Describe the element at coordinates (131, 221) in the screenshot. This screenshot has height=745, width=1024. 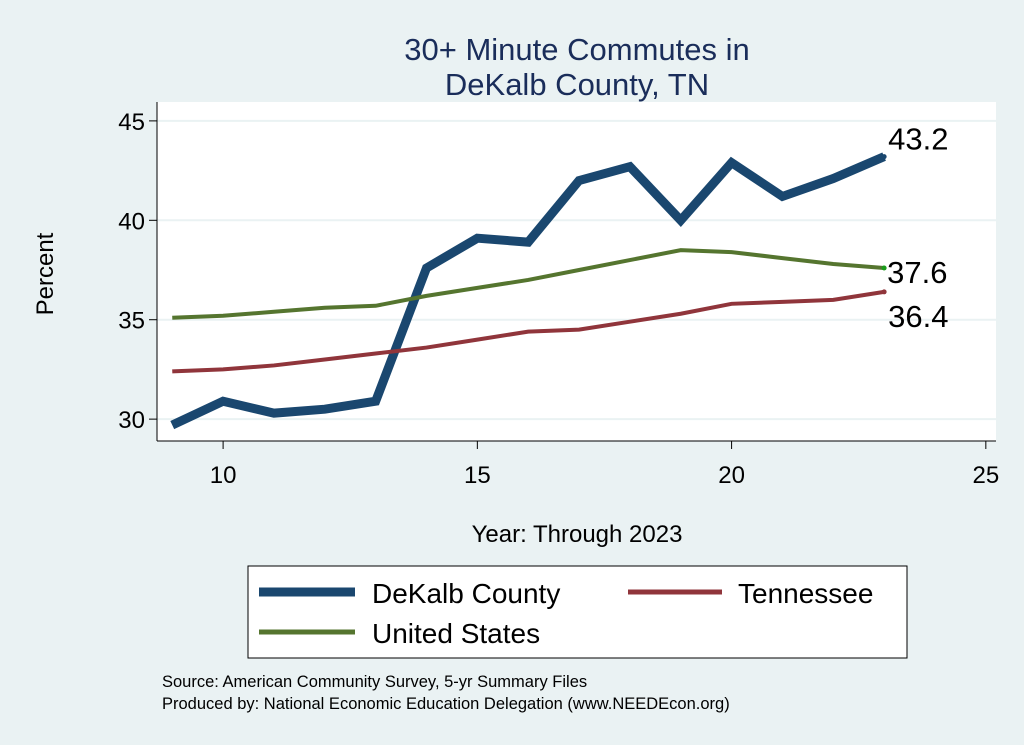
I see `y-tick-label-40: 40` at that location.